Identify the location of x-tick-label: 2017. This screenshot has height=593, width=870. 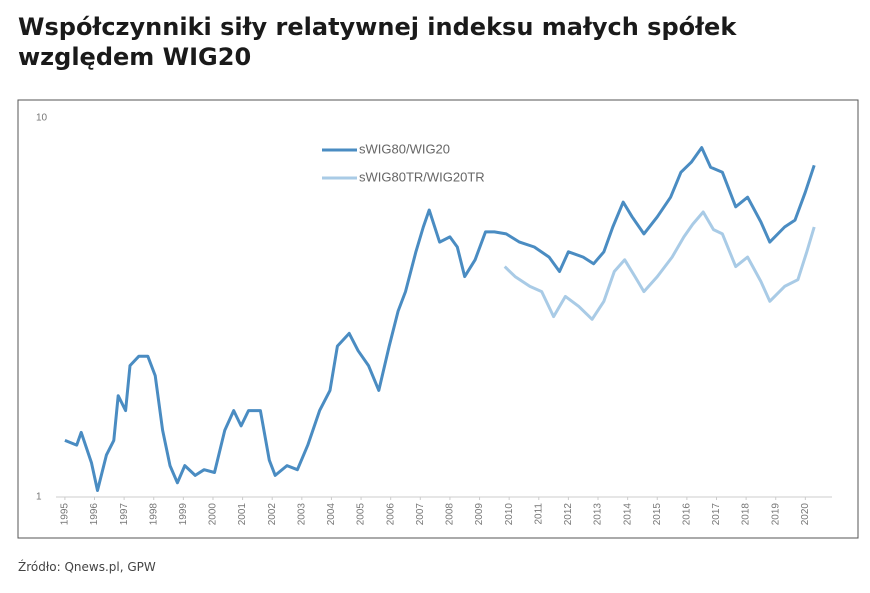
(716, 514).